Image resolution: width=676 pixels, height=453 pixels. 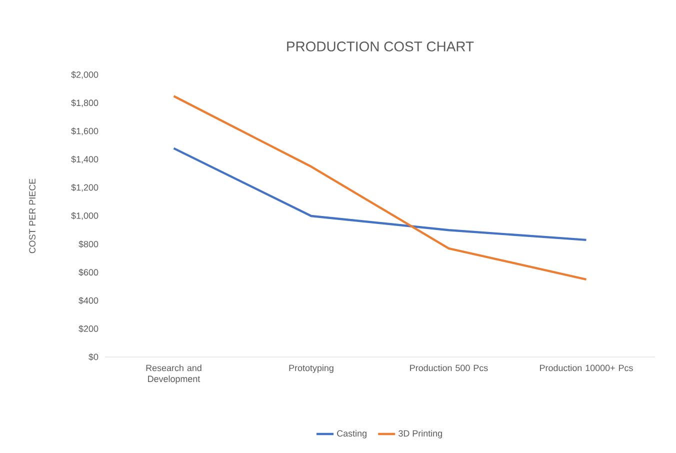 What do you see at coordinates (88, 272) in the screenshot?
I see `y-tick-label: $600` at bounding box center [88, 272].